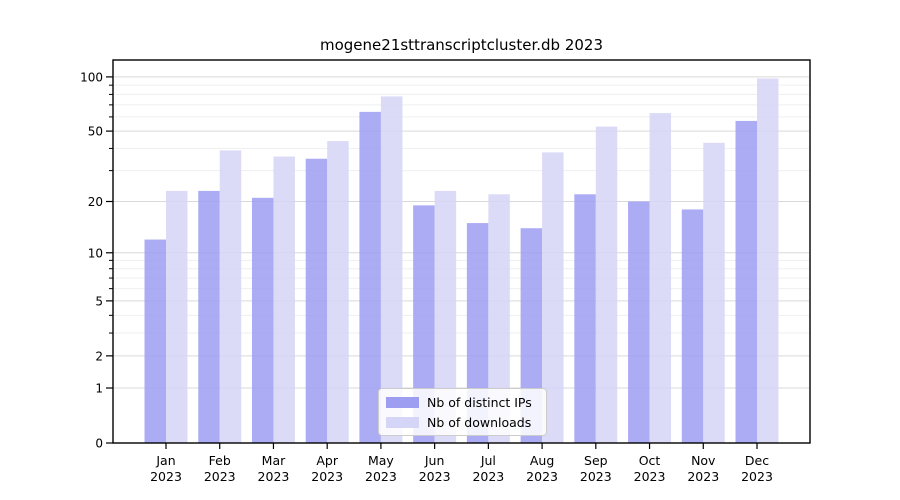 This screenshot has width=900, height=500. I want to click on bar-dec-distinct-ips, so click(746, 281).